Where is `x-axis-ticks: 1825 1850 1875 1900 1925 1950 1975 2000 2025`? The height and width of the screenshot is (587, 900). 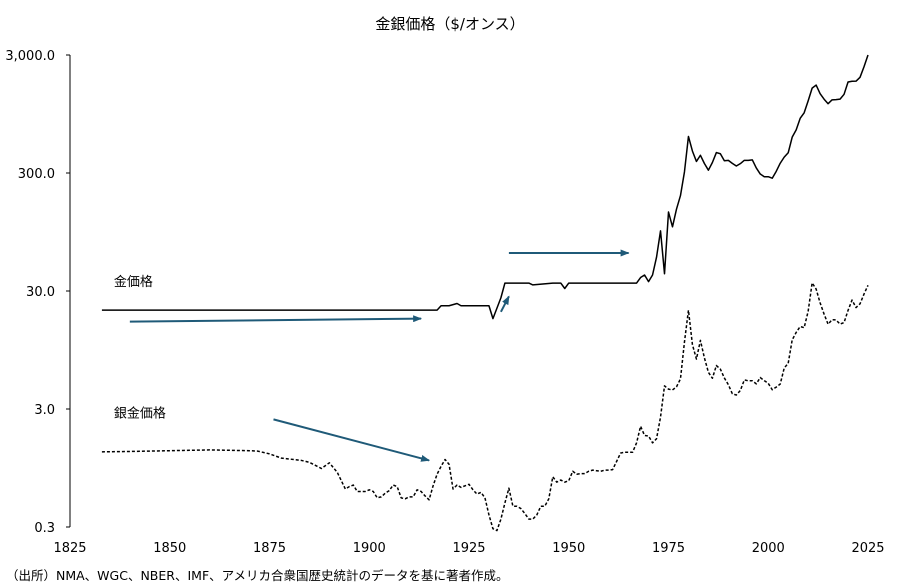 x-axis-ticks: 1825 1850 1875 1900 1925 1950 1975 2000 2025 is located at coordinates (468, 548).